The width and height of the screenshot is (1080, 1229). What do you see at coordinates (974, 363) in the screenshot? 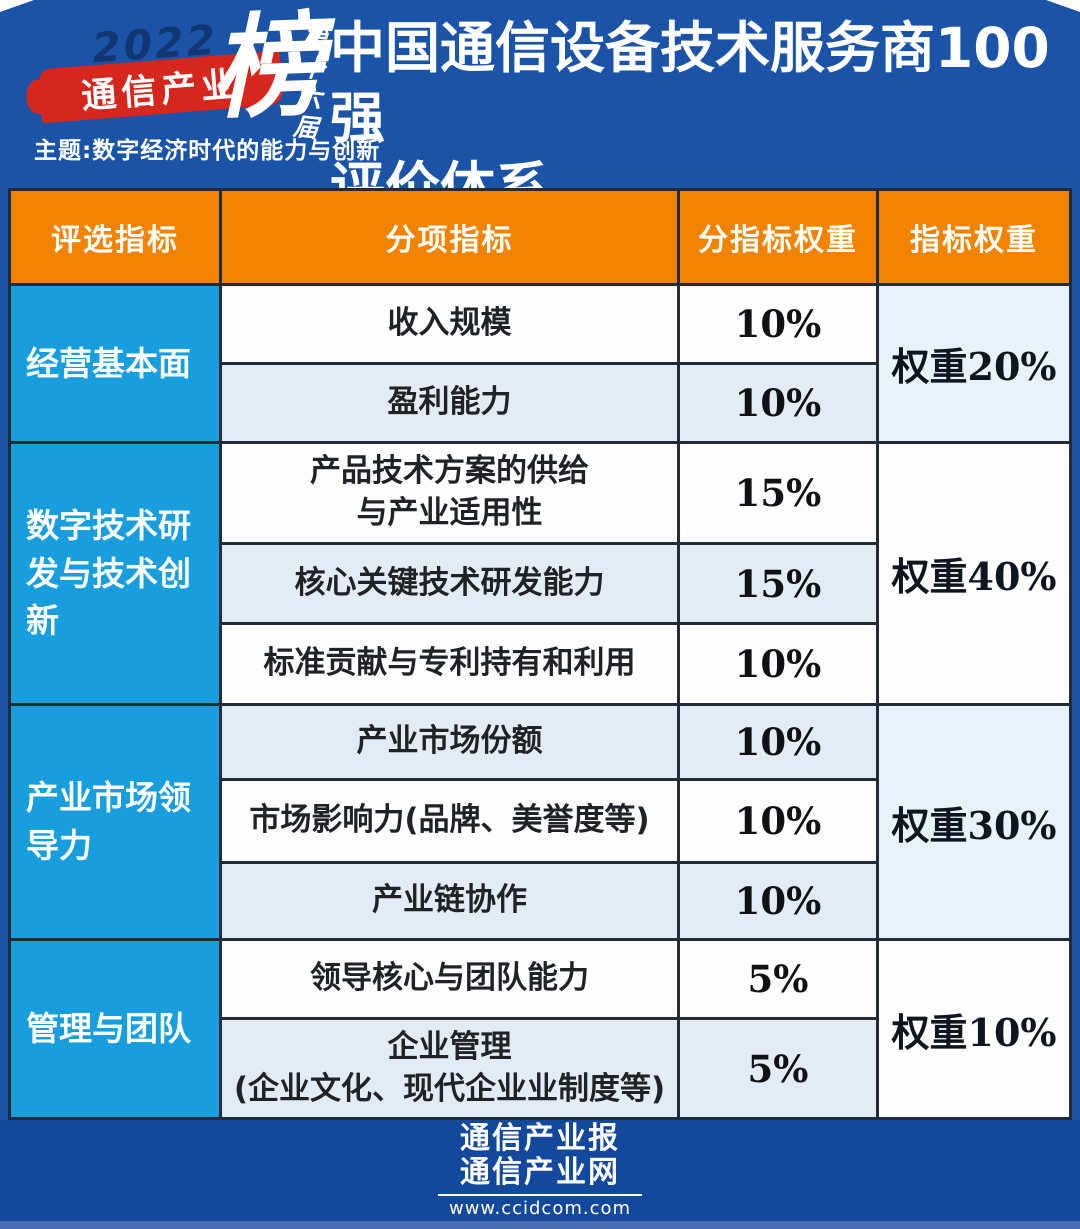
I see `group-weight-cell: 权重20%` at bounding box center [974, 363].